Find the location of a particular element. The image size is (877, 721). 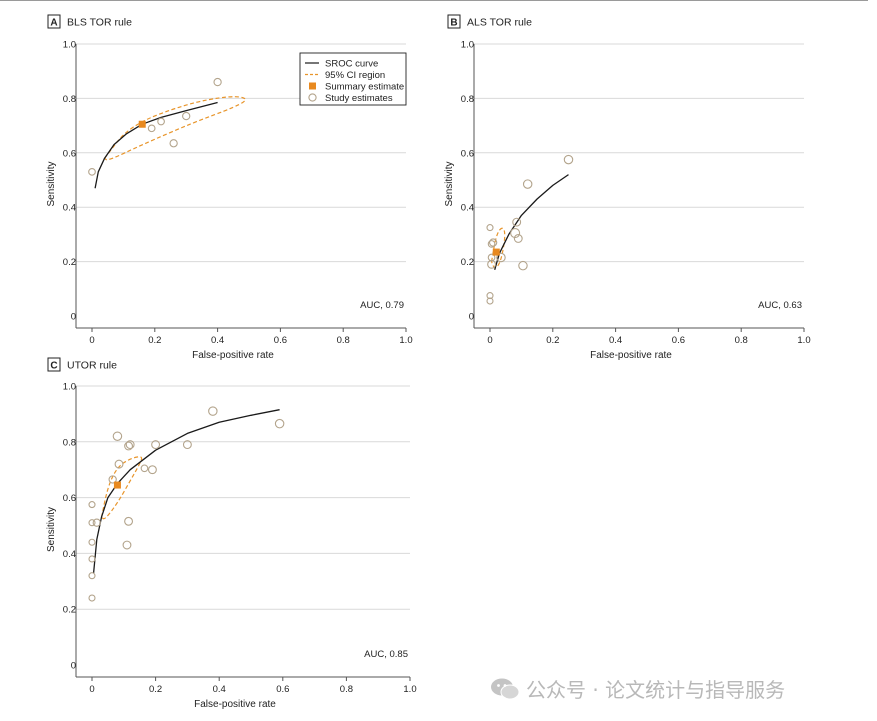

auc-label: AUC, 0.79 is located at coordinates (382, 305).